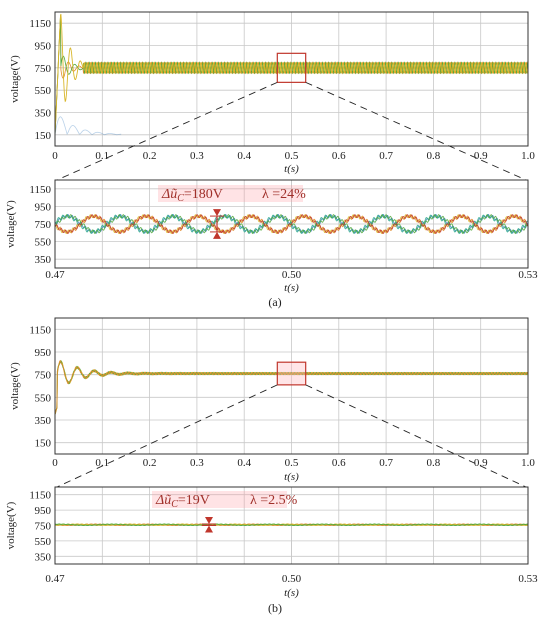  Describe the element at coordinates (274, 500) in the screenshot. I see `lambda-annotation: λ =2.5%` at that location.